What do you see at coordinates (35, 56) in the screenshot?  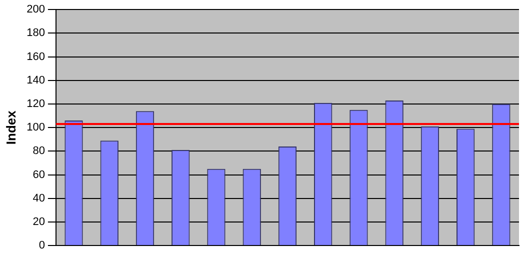 I see `y-tick-label: 160` at bounding box center [35, 56].